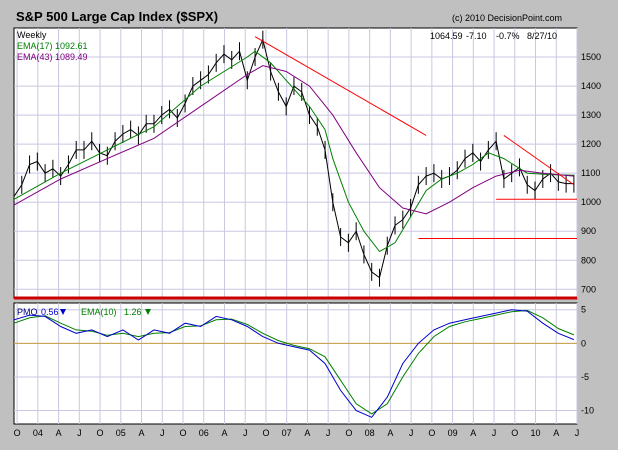 The height and width of the screenshot is (450, 618). I want to click on legend-pmo: PMO, so click(27, 312).